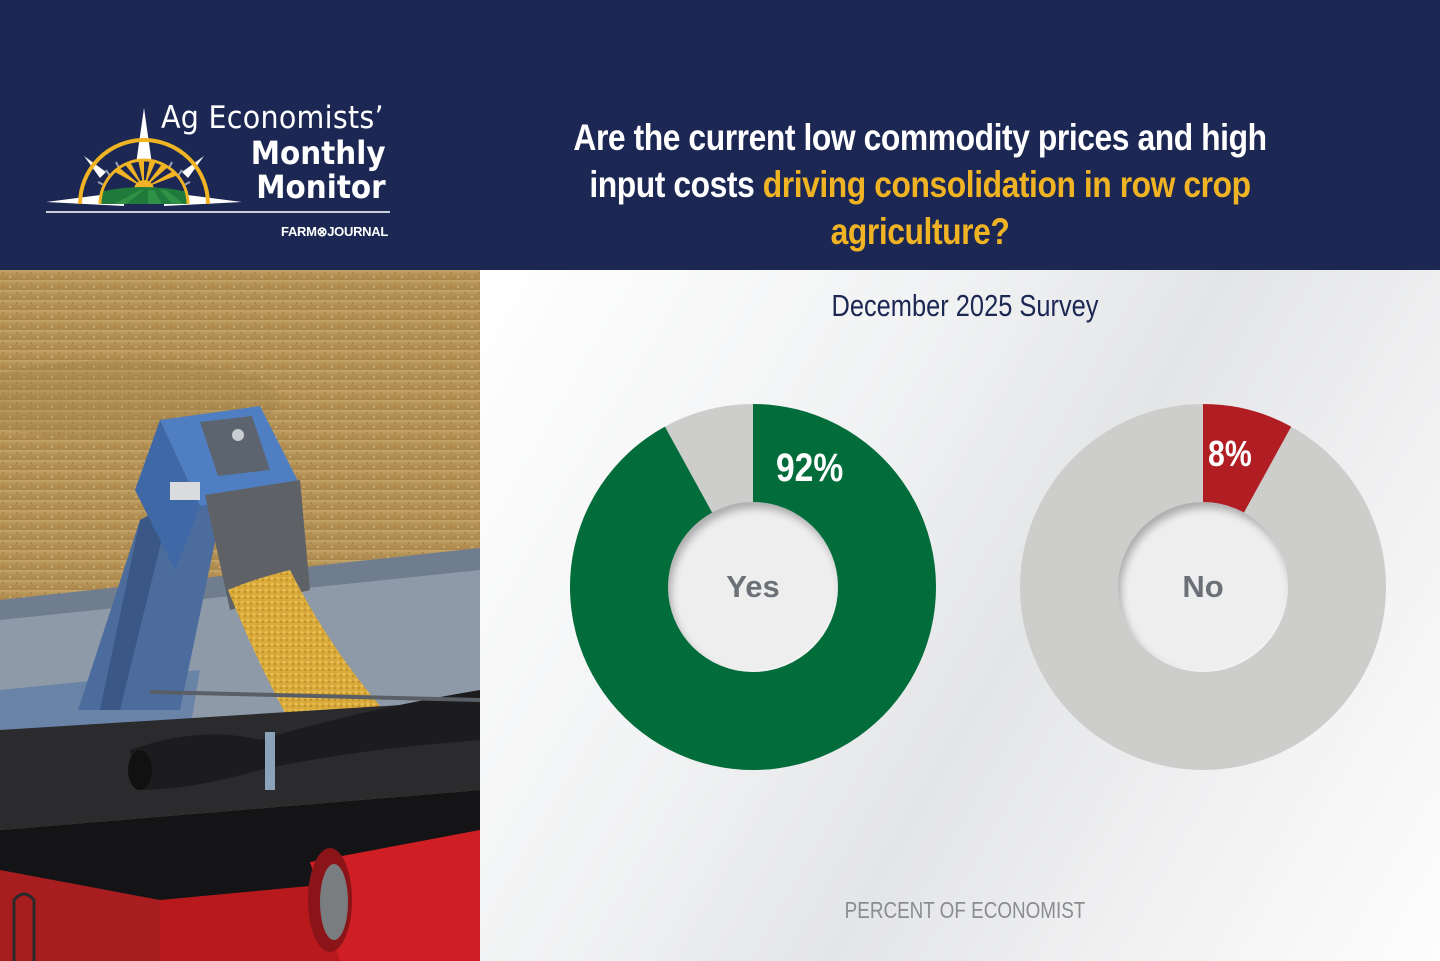 The width and height of the screenshot is (1440, 961). Describe the element at coordinates (272, 118) in the screenshot. I see `logo-line-ag-economists: Ag Economists’` at that location.